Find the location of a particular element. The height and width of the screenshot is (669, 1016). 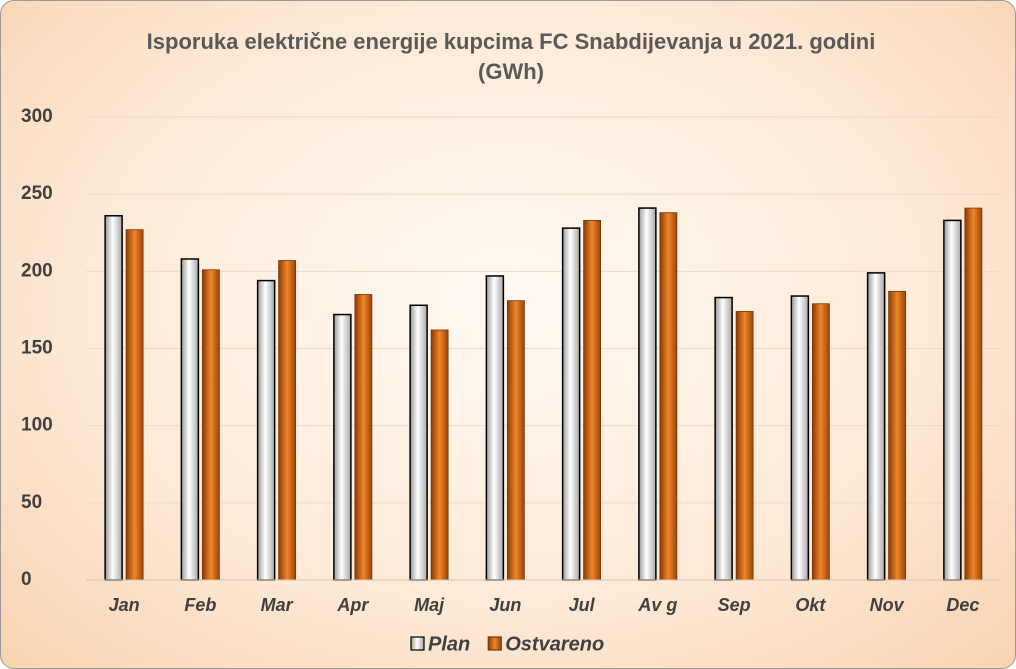

x-tick-label: Sep is located at coordinates (734, 605).